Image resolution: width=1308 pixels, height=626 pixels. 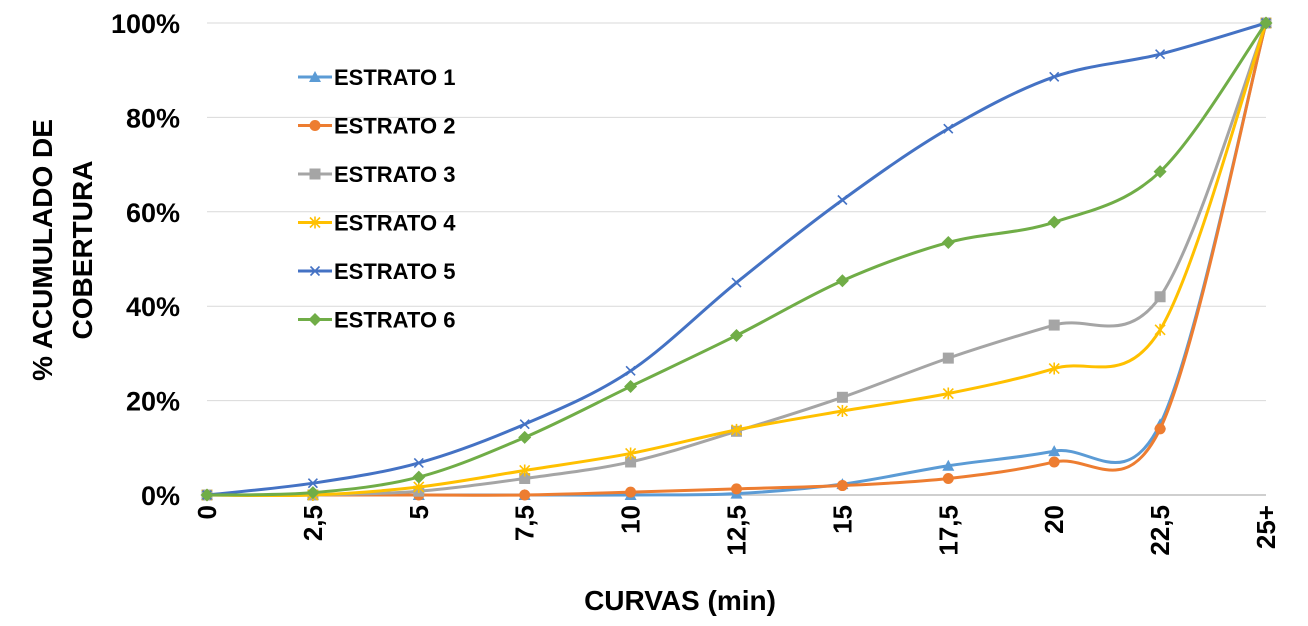 What do you see at coordinates (207, 512) in the screenshot?
I see `x-tick-label: 0` at bounding box center [207, 512].